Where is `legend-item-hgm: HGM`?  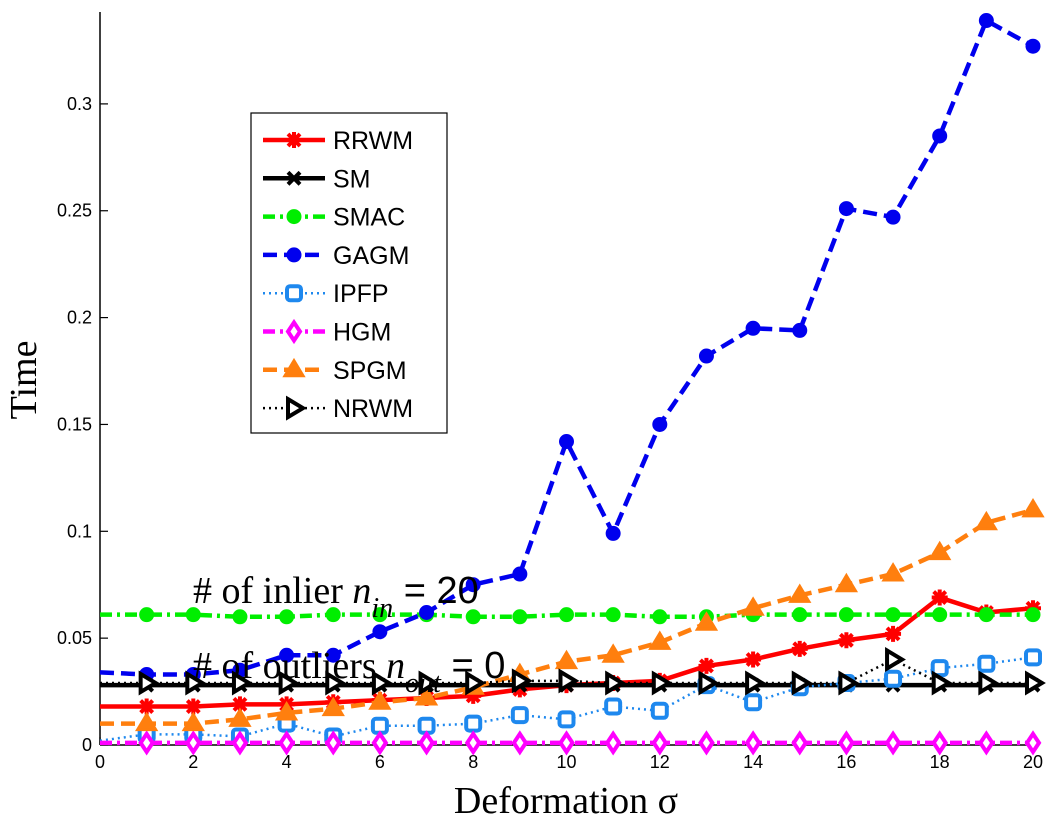
legend-item-hgm: HGM is located at coordinates (327, 333).